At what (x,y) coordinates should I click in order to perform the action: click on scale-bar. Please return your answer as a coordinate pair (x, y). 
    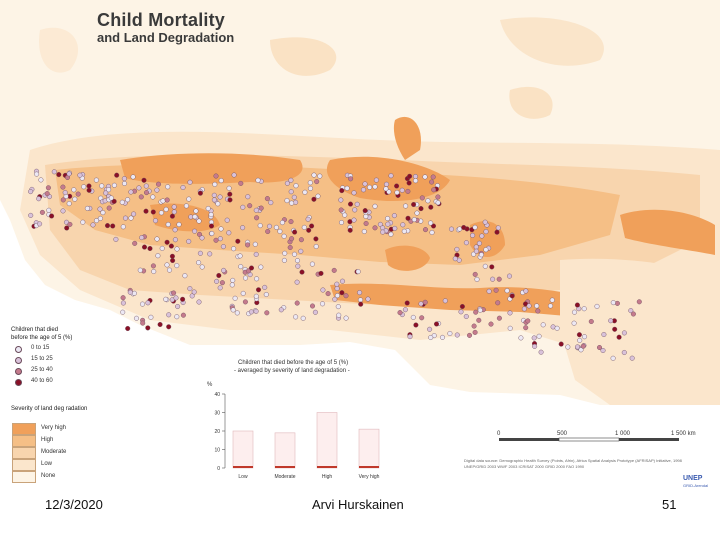
    Looking at the image, I should click on (589, 439).